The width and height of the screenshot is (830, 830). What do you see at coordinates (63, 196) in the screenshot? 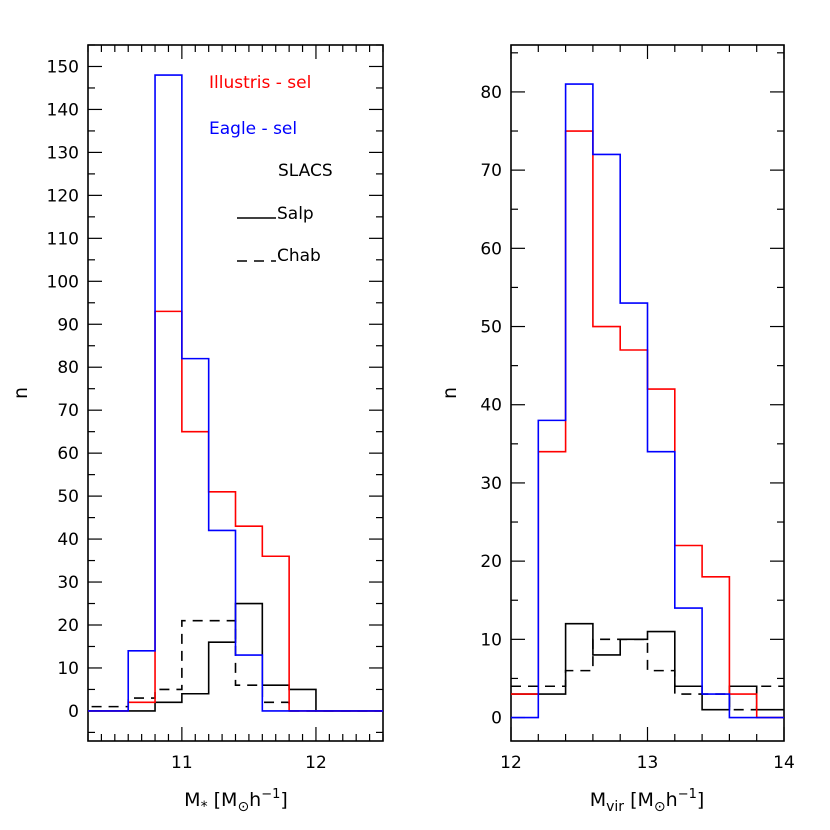
I see `y-tick-label: 120` at bounding box center [63, 196].